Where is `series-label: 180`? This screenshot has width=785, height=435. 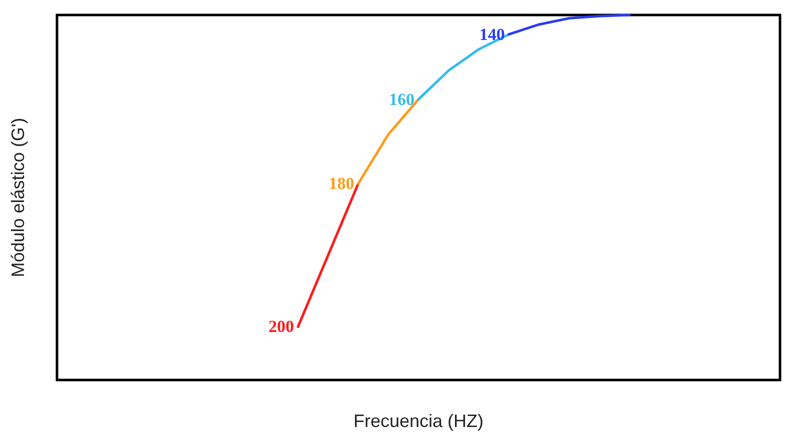 series-label: 180 is located at coordinates (341, 184).